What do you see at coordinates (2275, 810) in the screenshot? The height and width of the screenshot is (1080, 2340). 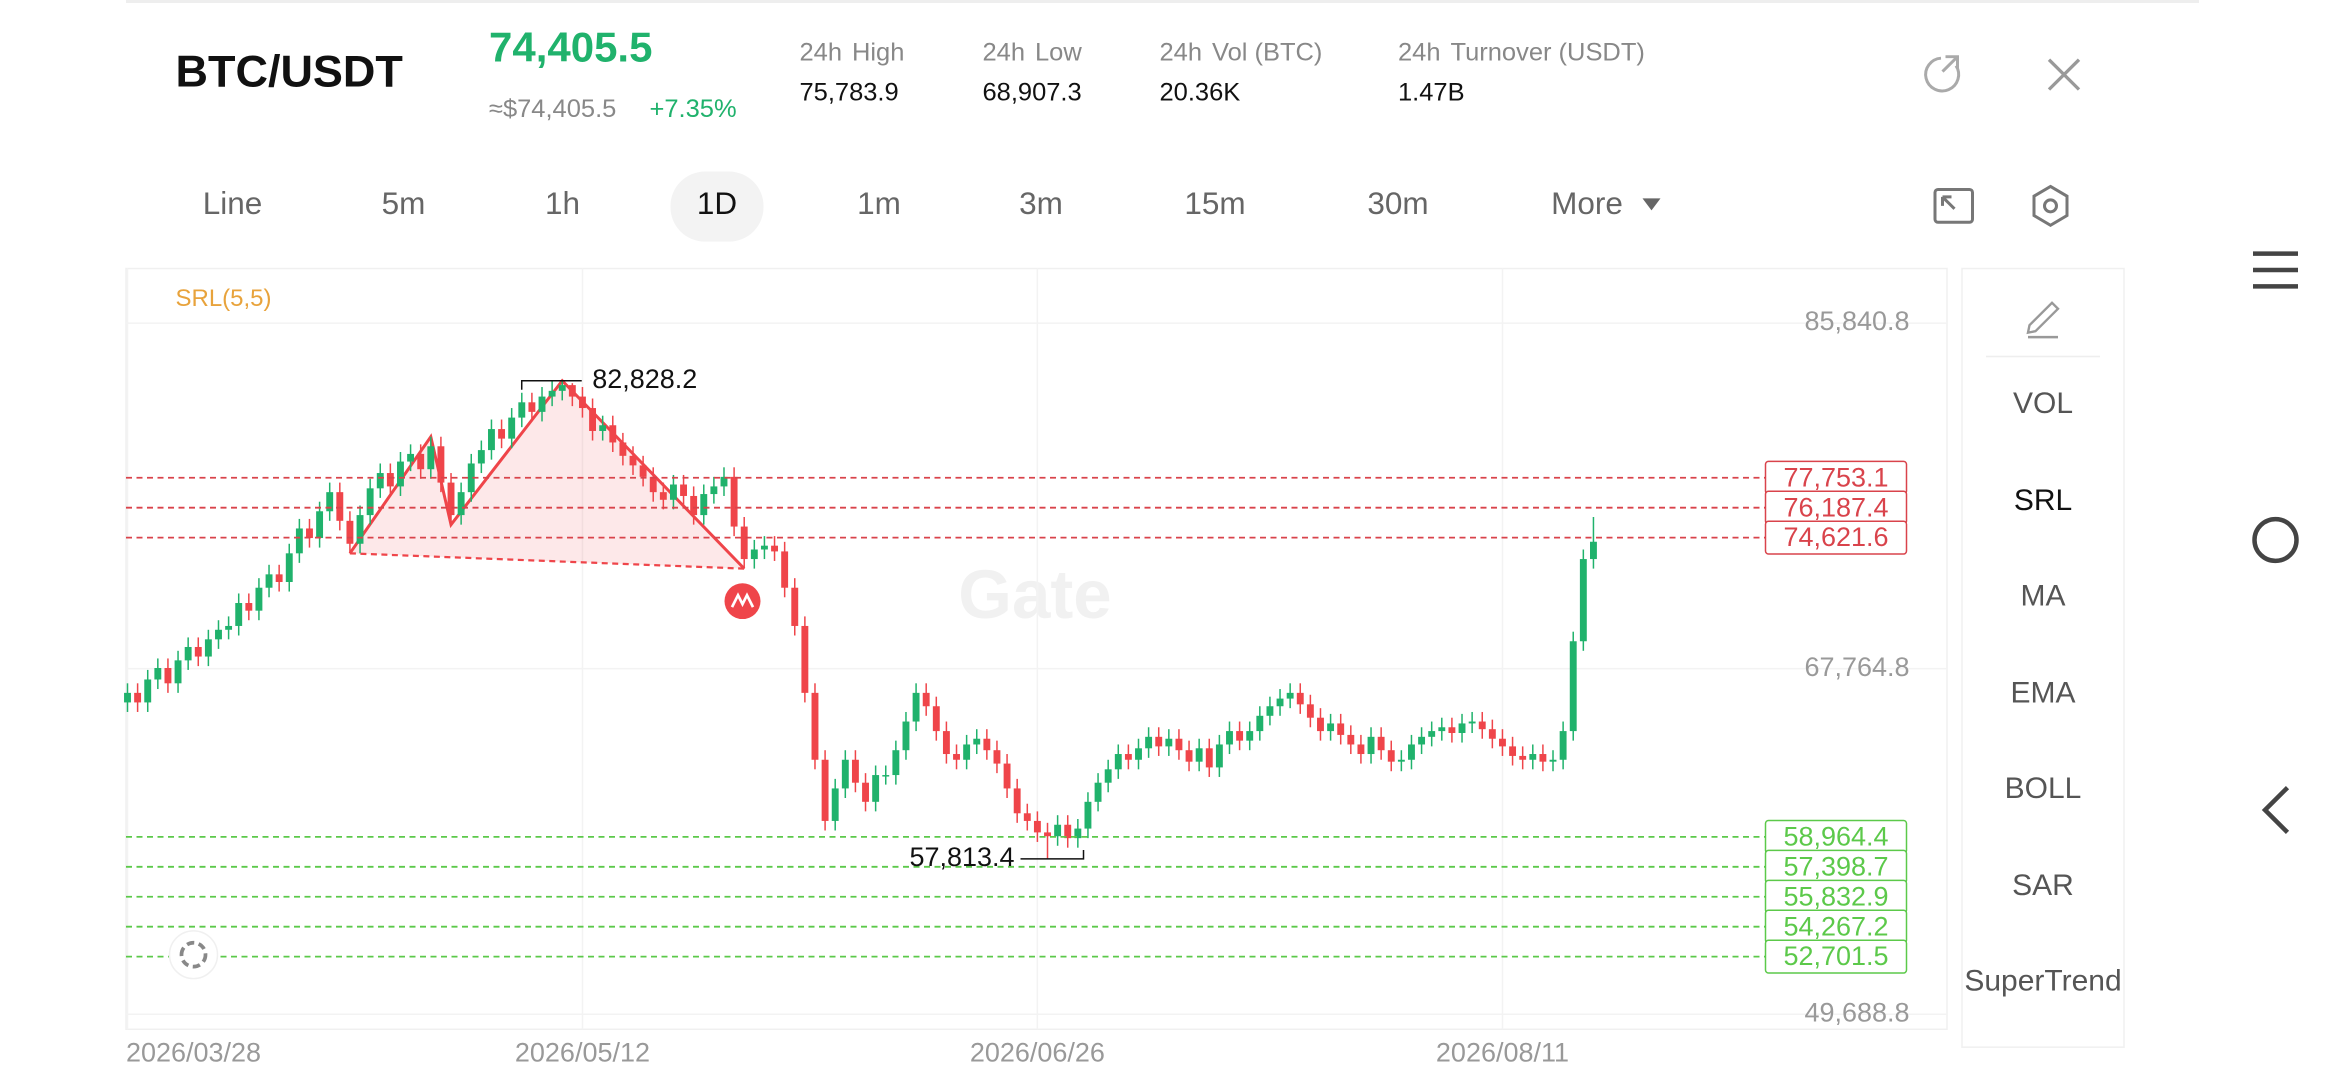 I see `back-icon` at bounding box center [2275, 810].